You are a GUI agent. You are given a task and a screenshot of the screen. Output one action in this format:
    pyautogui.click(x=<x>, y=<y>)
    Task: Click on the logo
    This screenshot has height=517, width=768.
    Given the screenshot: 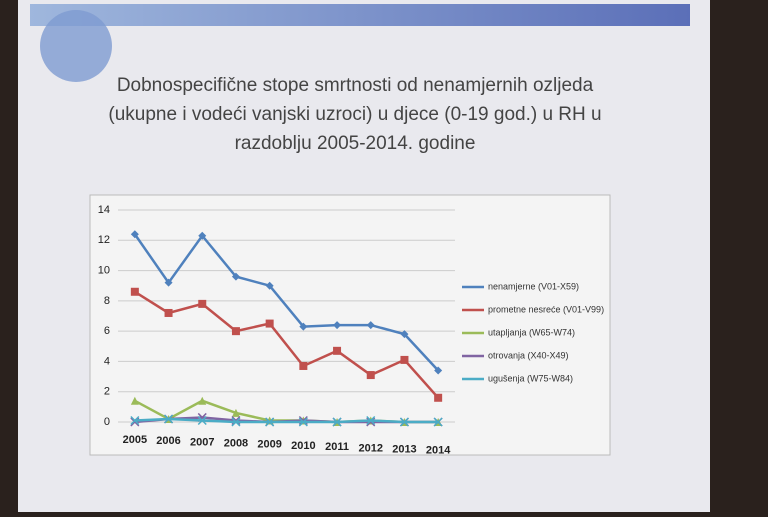 What is the action you would take?
    pyautogui.click(x=76, y=46)
    